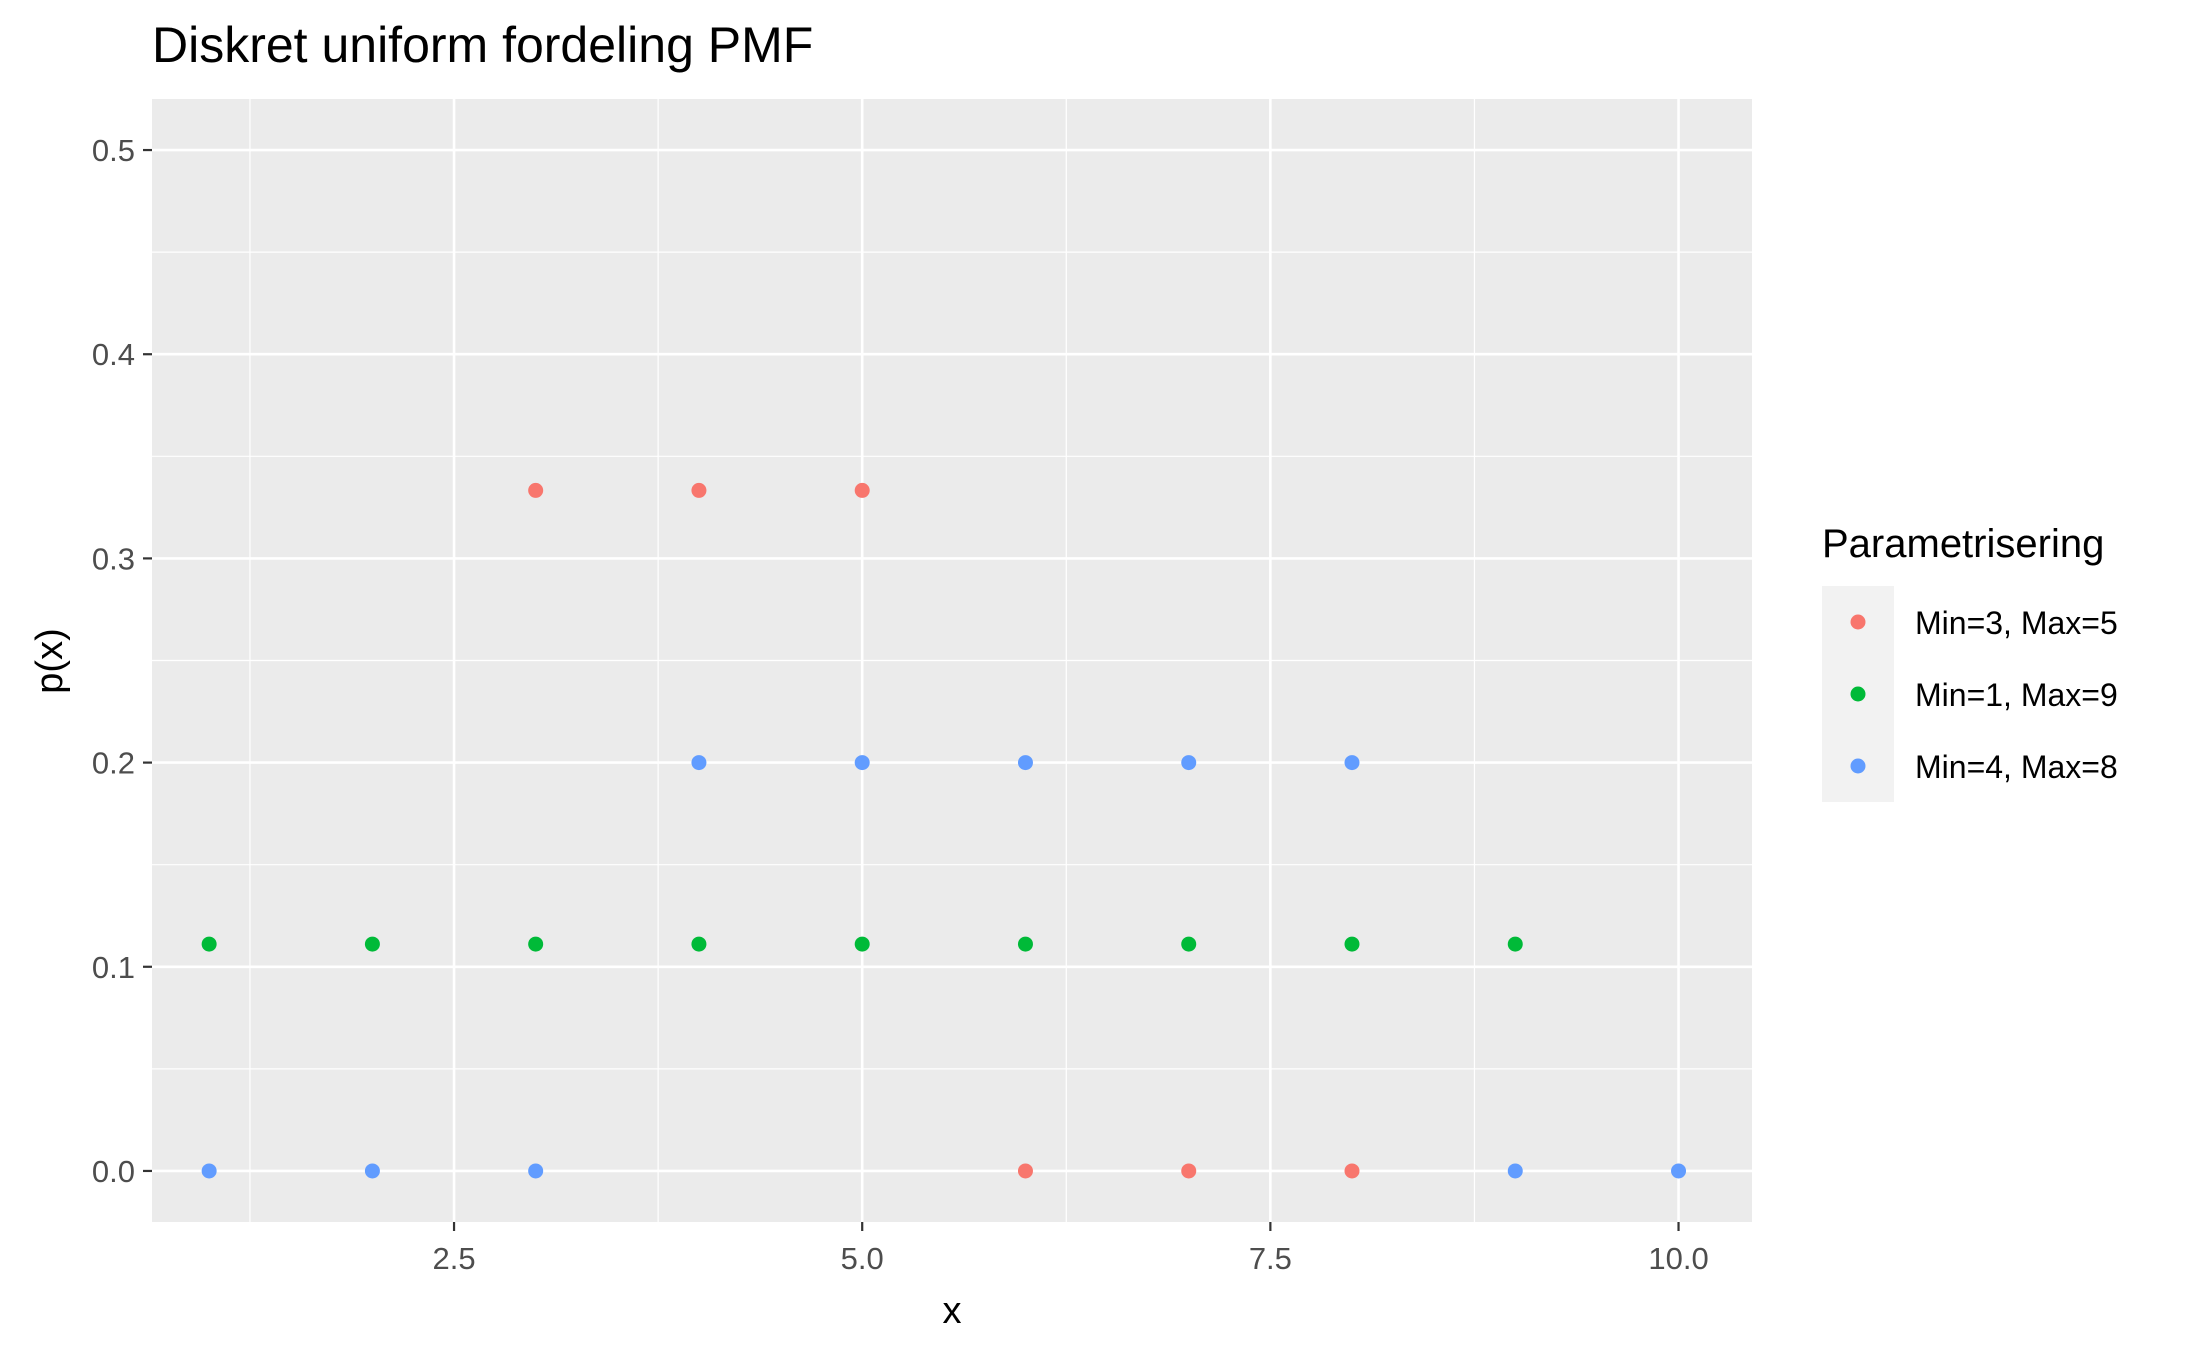  I want to click on x-axis: 2.5 5.0 7.5 10.0, so click(1070, 1249).